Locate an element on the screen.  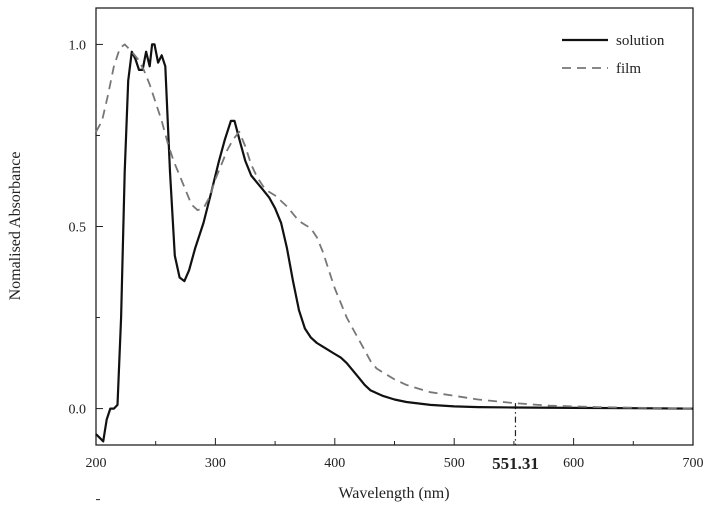
x-tick-label: 500 is located at coordinates (454, 463).